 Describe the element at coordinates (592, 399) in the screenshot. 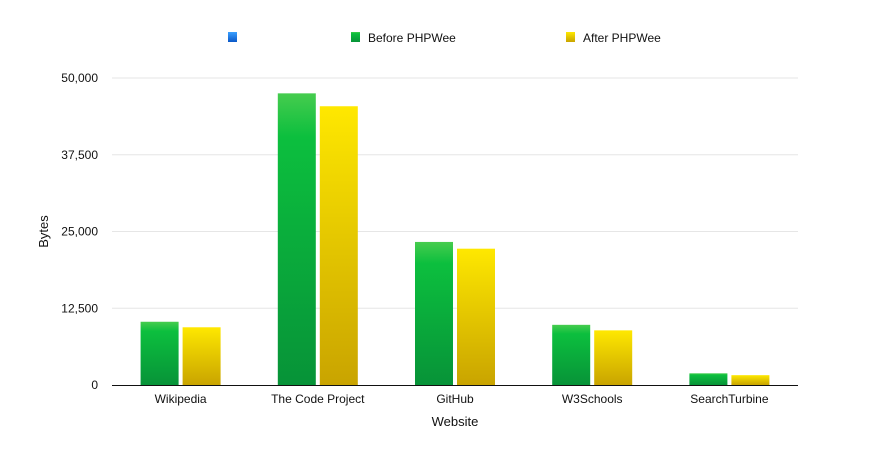

I see `x-tick-label: W3Schools` at that location.